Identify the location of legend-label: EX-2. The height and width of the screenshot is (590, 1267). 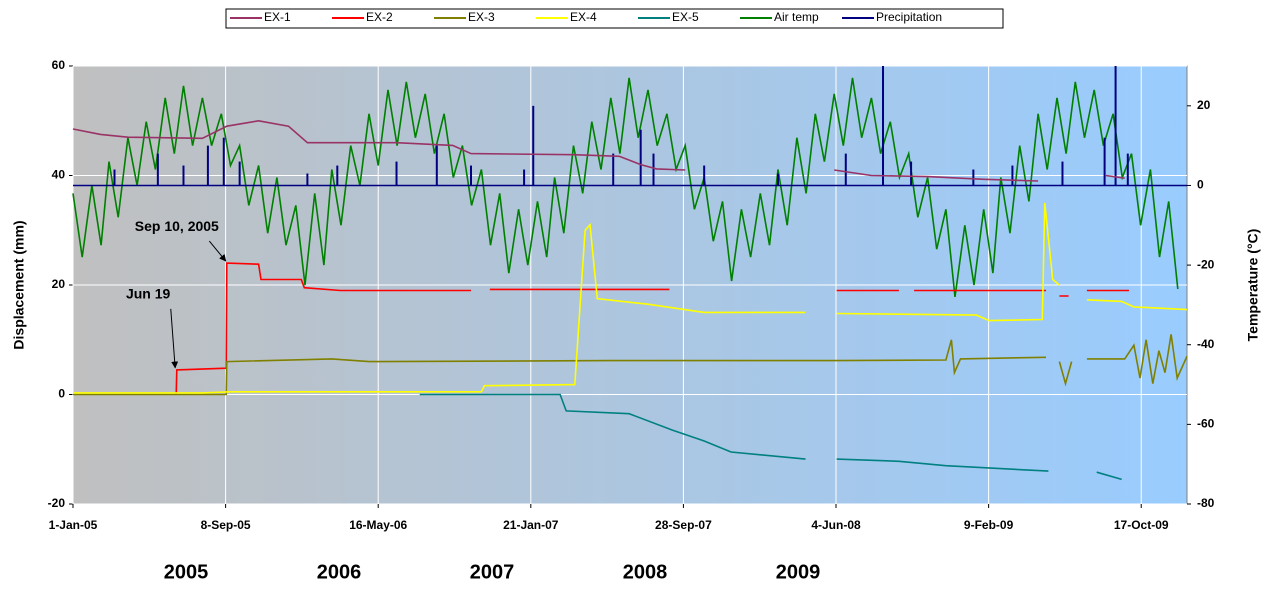
(379, 17).